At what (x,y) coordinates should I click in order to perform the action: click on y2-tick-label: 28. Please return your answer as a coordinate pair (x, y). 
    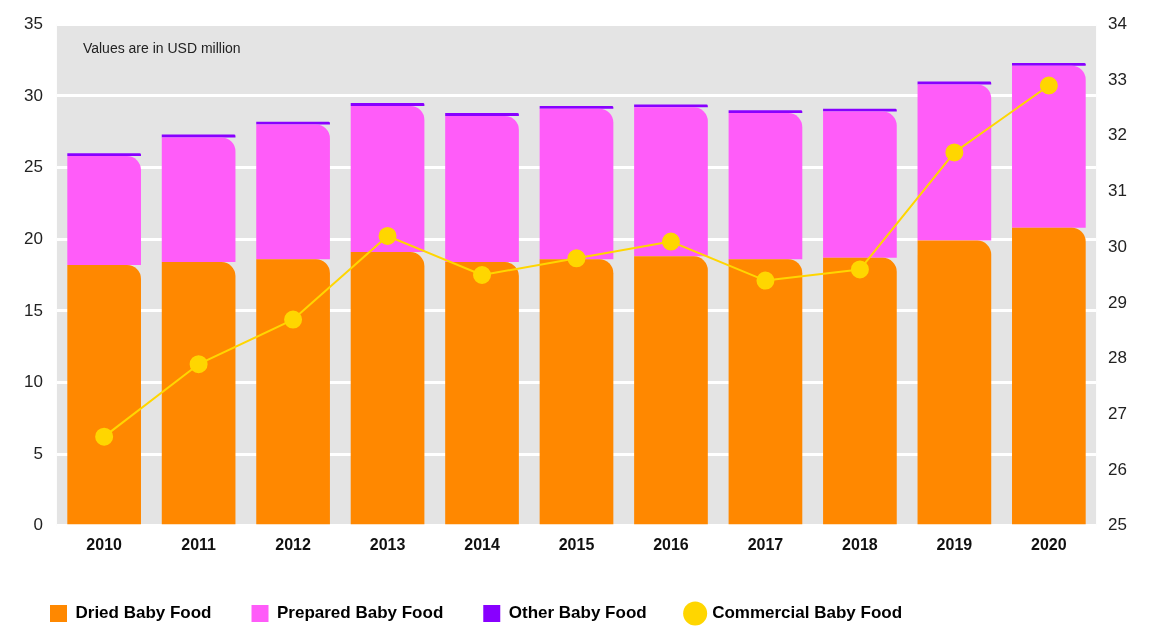
    Looking at the image, I should click on (1118, 358).